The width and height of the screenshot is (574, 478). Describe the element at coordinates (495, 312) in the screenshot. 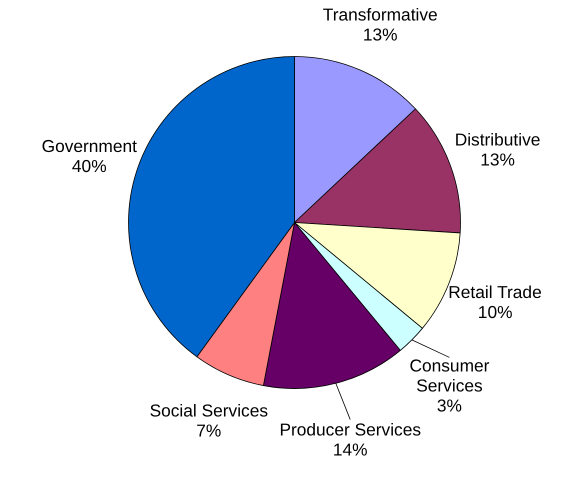

I see `data-label: 10%` at that location.